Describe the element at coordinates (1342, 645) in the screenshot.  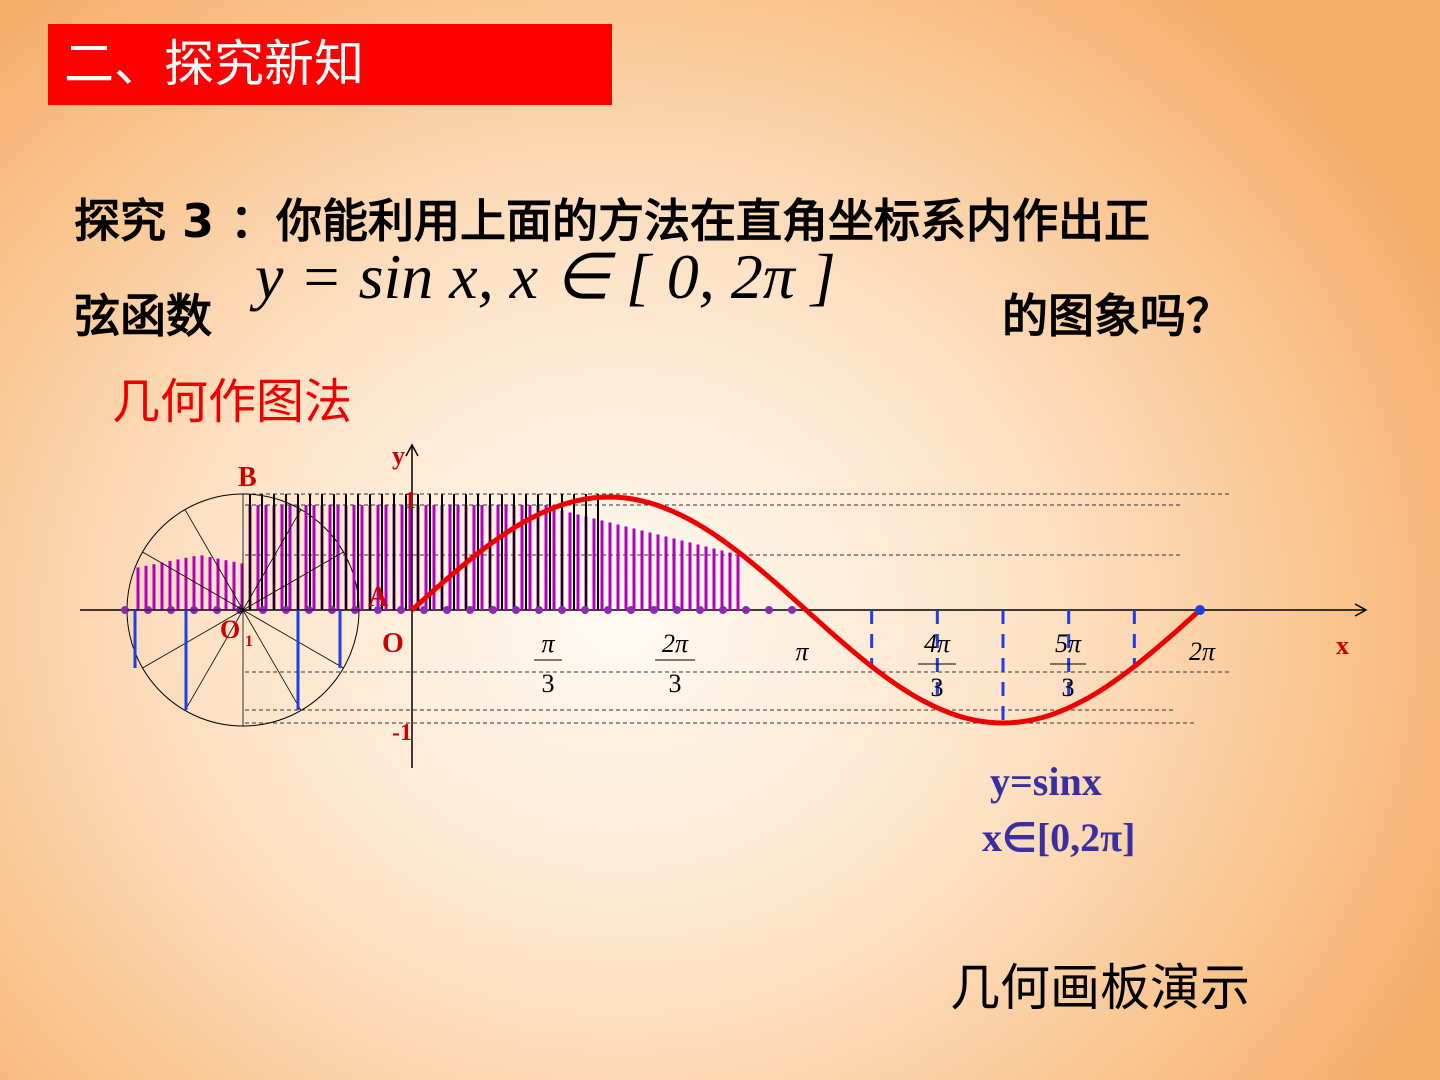
I see `axis-label: x` at that location.